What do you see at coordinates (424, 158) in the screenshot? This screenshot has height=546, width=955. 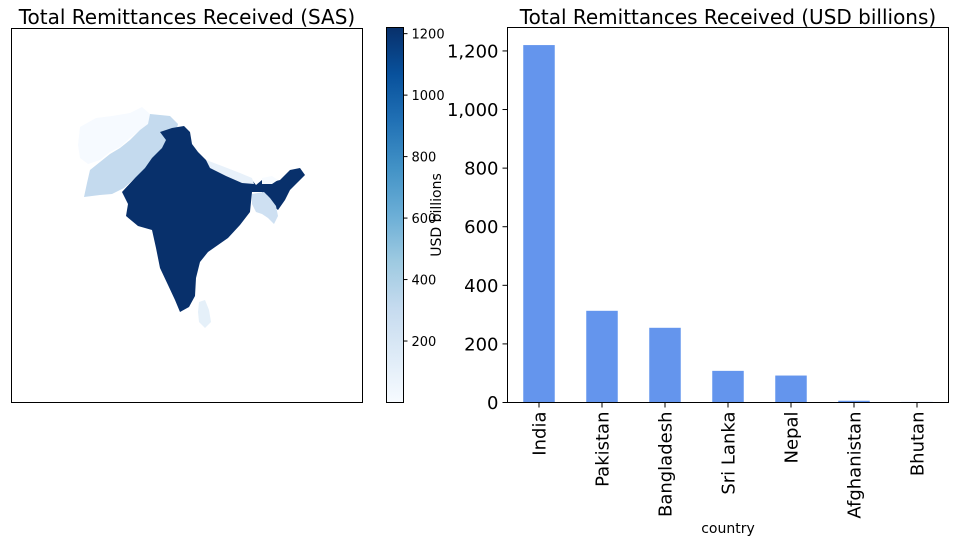 I see `colorbar-tick-label: 800` at bounding box center [424, 158].